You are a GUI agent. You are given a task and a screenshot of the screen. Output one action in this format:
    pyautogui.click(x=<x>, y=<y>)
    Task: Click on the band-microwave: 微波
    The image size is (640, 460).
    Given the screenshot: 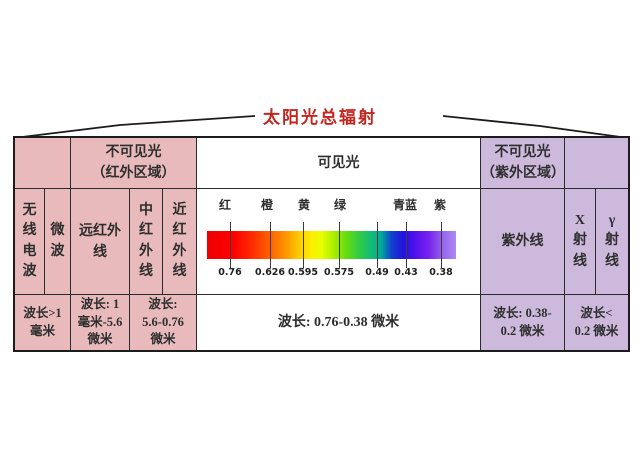 What is the action you would take?
    pyautogui.click(x=58, y=242)
    